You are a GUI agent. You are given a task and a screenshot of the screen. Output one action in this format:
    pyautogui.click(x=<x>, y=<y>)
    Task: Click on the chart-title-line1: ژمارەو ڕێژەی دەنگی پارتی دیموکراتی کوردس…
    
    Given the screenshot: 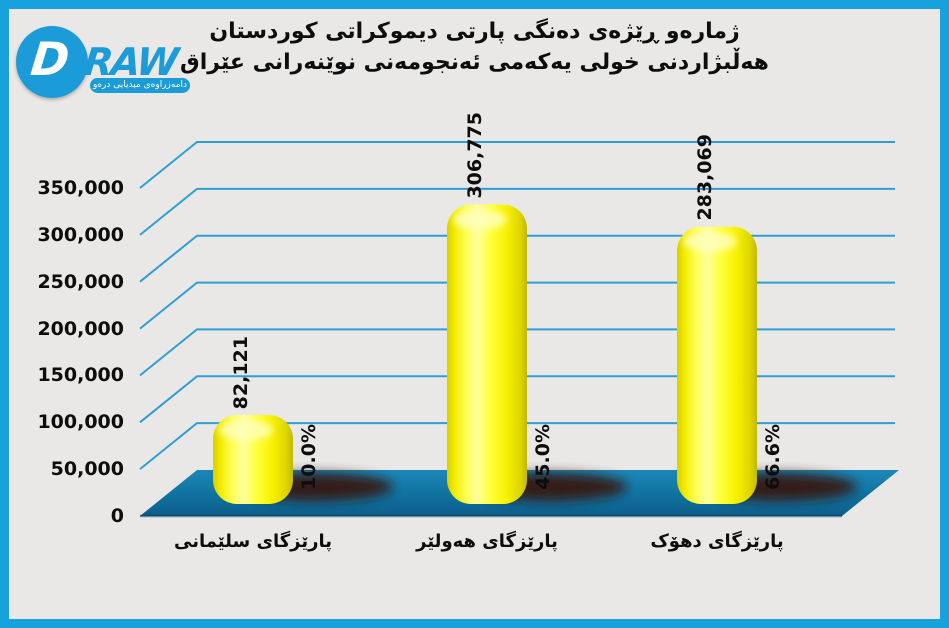 What is the action you would take?
    pyautogui.click(x=474, y=31)
    